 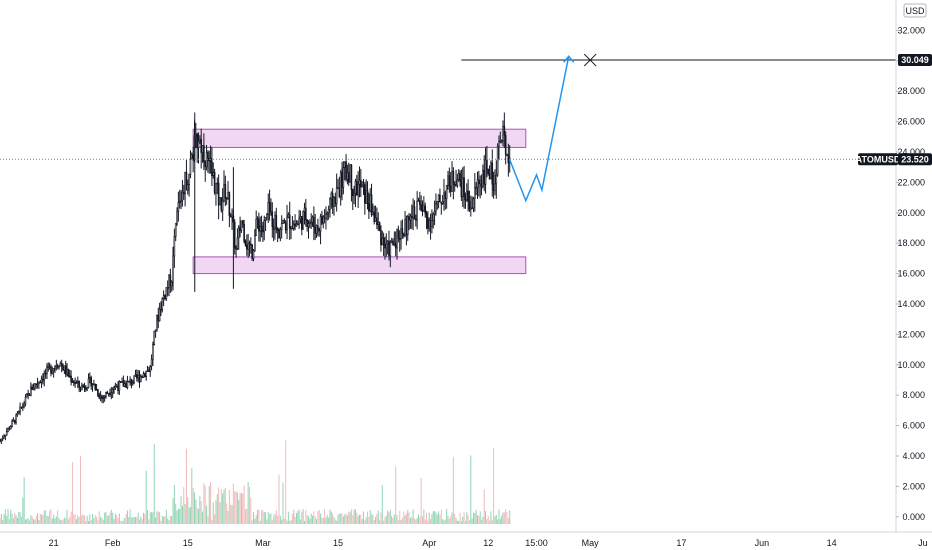 What do you see at coordinates (923, 543) in the screenshot?
I see `time-tick-label: Ju` at bounding box center [923, 543].